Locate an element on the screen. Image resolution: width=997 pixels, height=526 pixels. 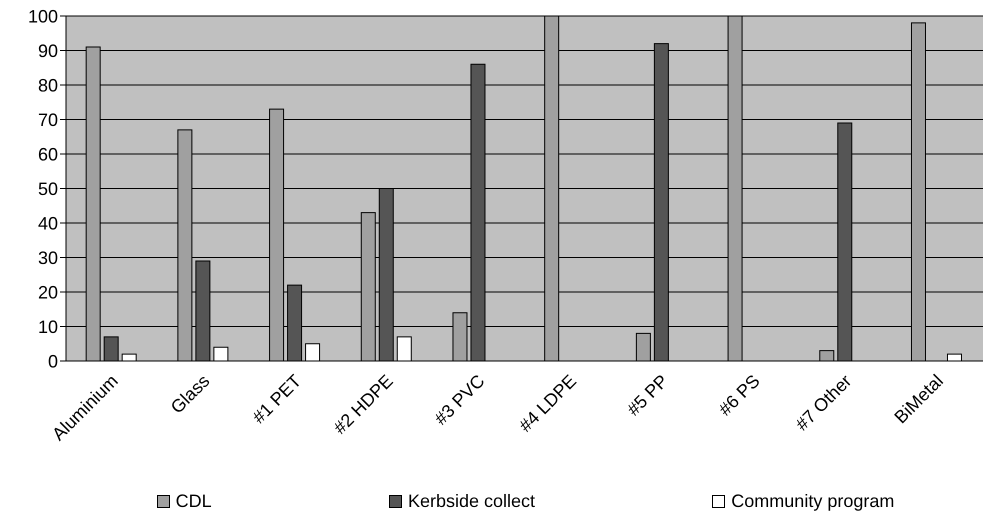
x-tick-label: #5 PP is located at coordinates (647, 395).